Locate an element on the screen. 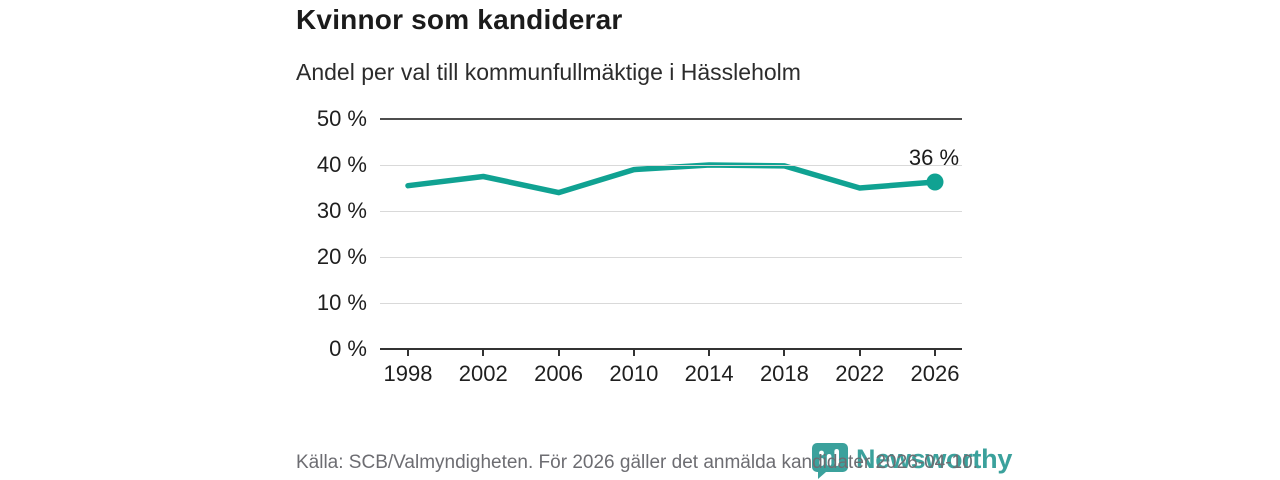 The height and width of the screenshot is (480, 1280). x-tick-label: 1998 is located at coordinates (408, 373).